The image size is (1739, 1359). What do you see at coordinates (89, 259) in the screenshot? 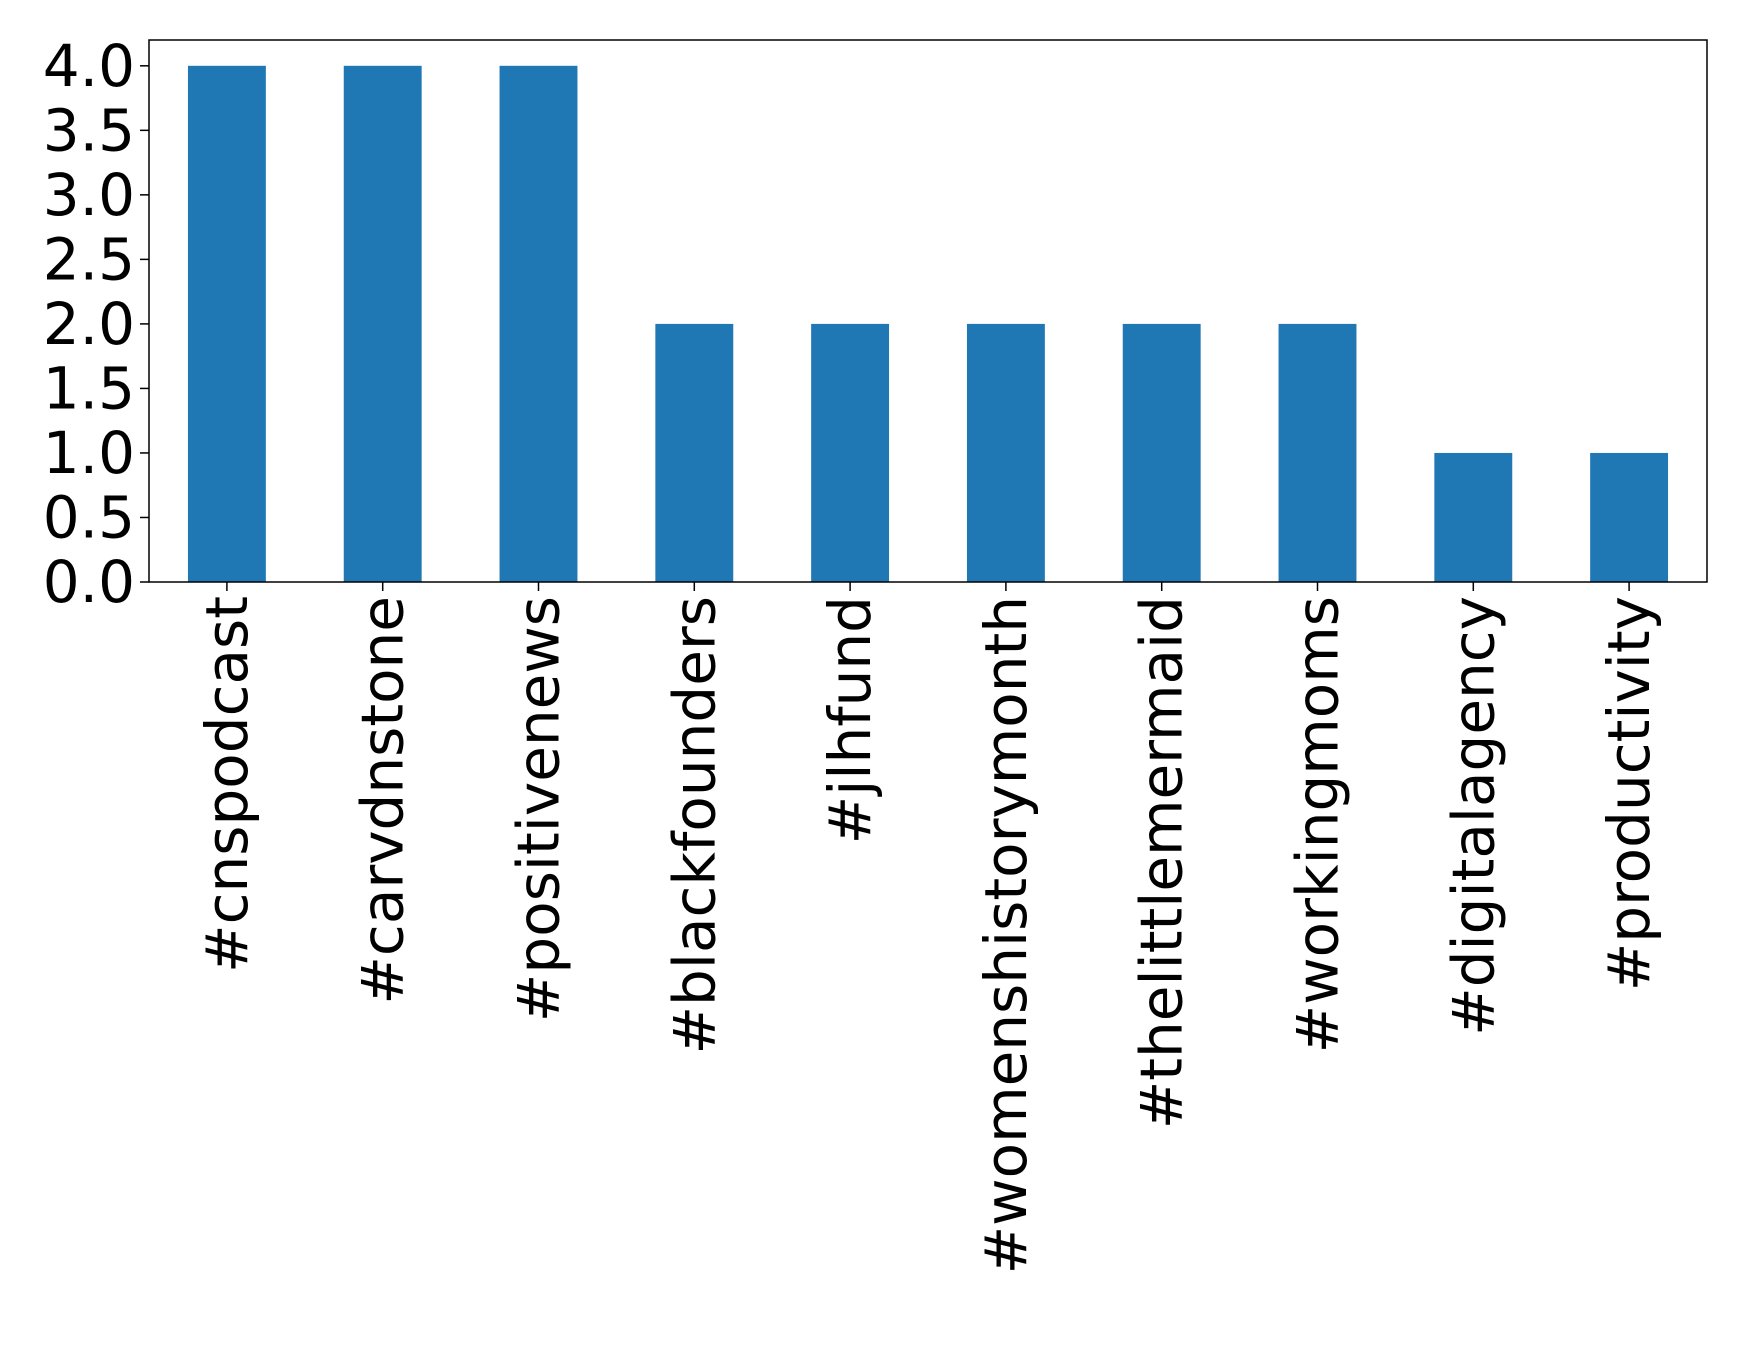
I see `y-tick-label: 2.5` at bounding box center [89, 259].